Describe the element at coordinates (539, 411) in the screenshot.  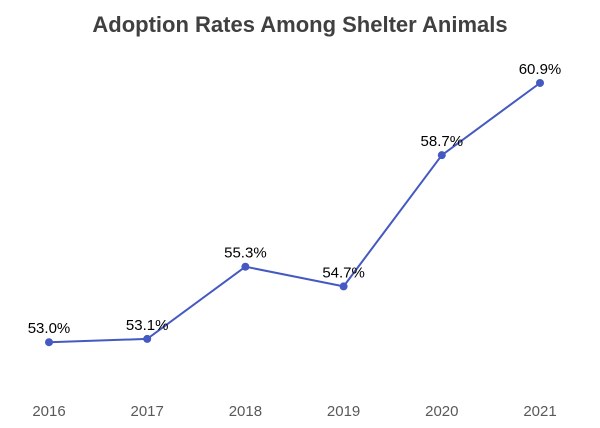
I see `x-tick-label-2021: 2021` at that location.